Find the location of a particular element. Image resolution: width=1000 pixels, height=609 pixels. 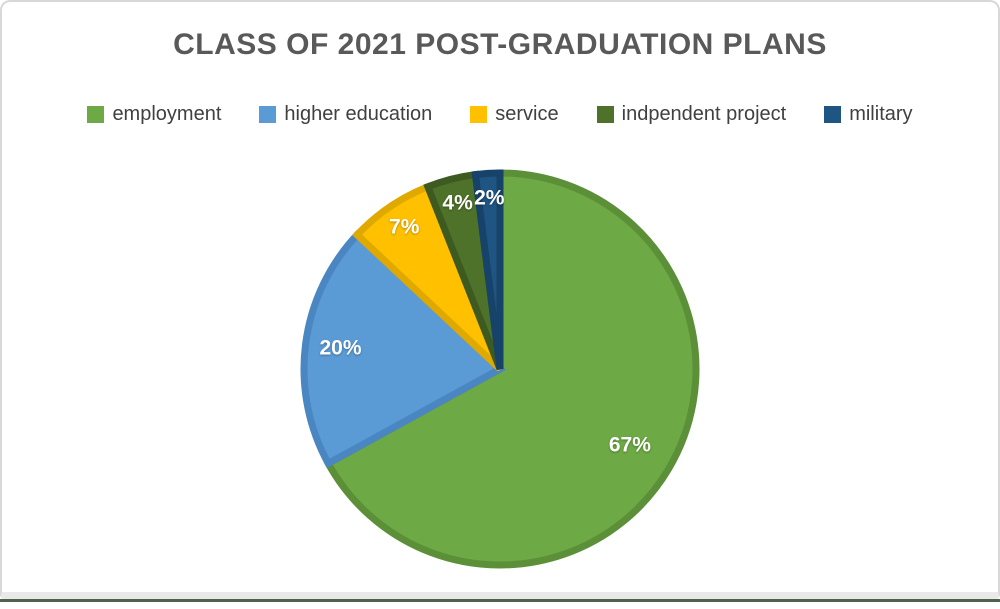

legend-item-higher-education: higher education is located at coordinates (345, 114).